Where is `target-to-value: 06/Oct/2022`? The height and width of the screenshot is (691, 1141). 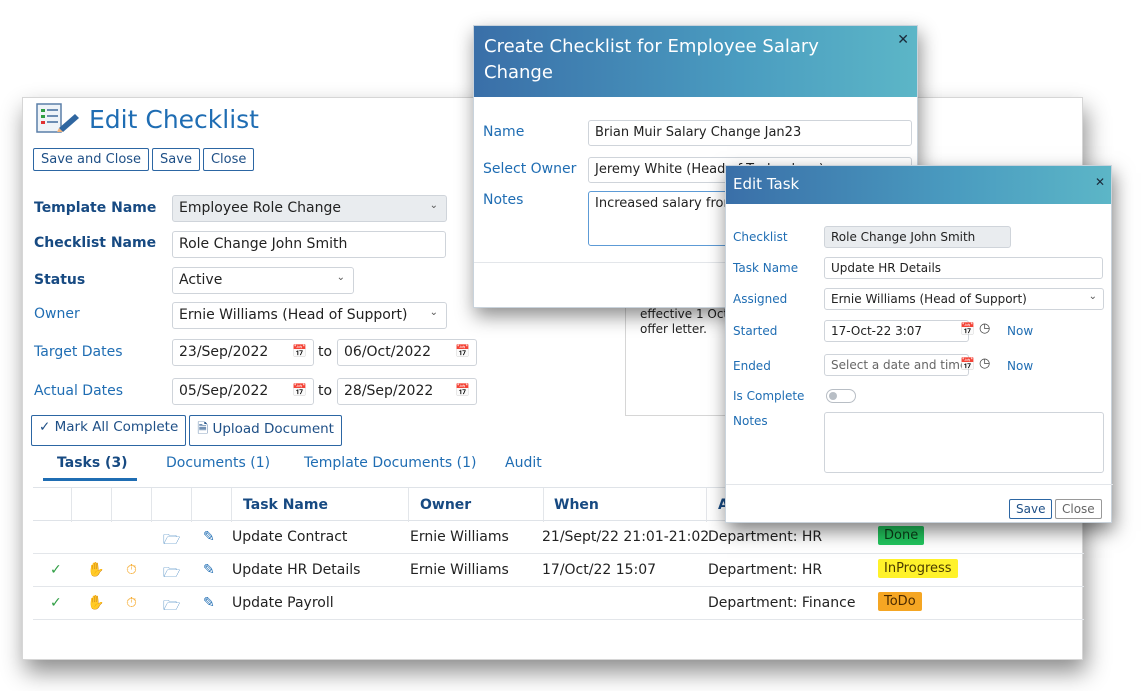
target-to-value: 06/Oct/2022 is located at coordinates (388, 352).